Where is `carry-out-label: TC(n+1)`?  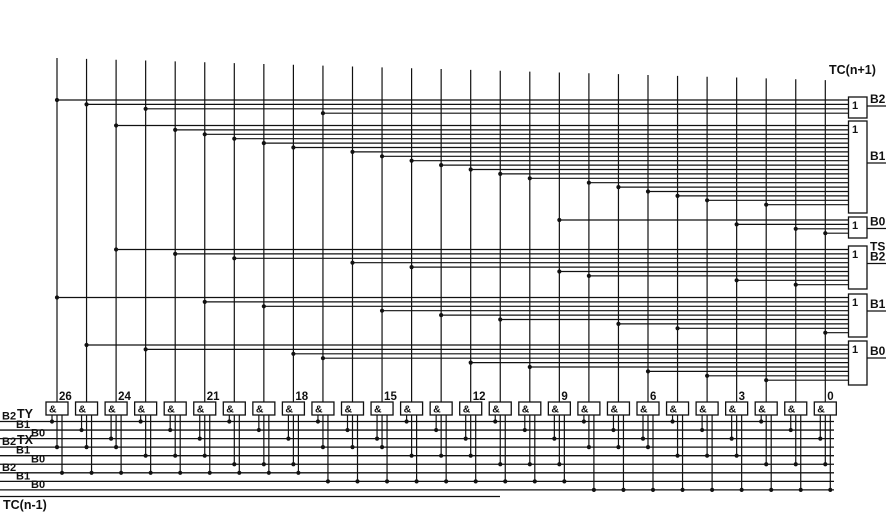 carry-out-label: TC(n+1) is located at coordinates (852, 70).